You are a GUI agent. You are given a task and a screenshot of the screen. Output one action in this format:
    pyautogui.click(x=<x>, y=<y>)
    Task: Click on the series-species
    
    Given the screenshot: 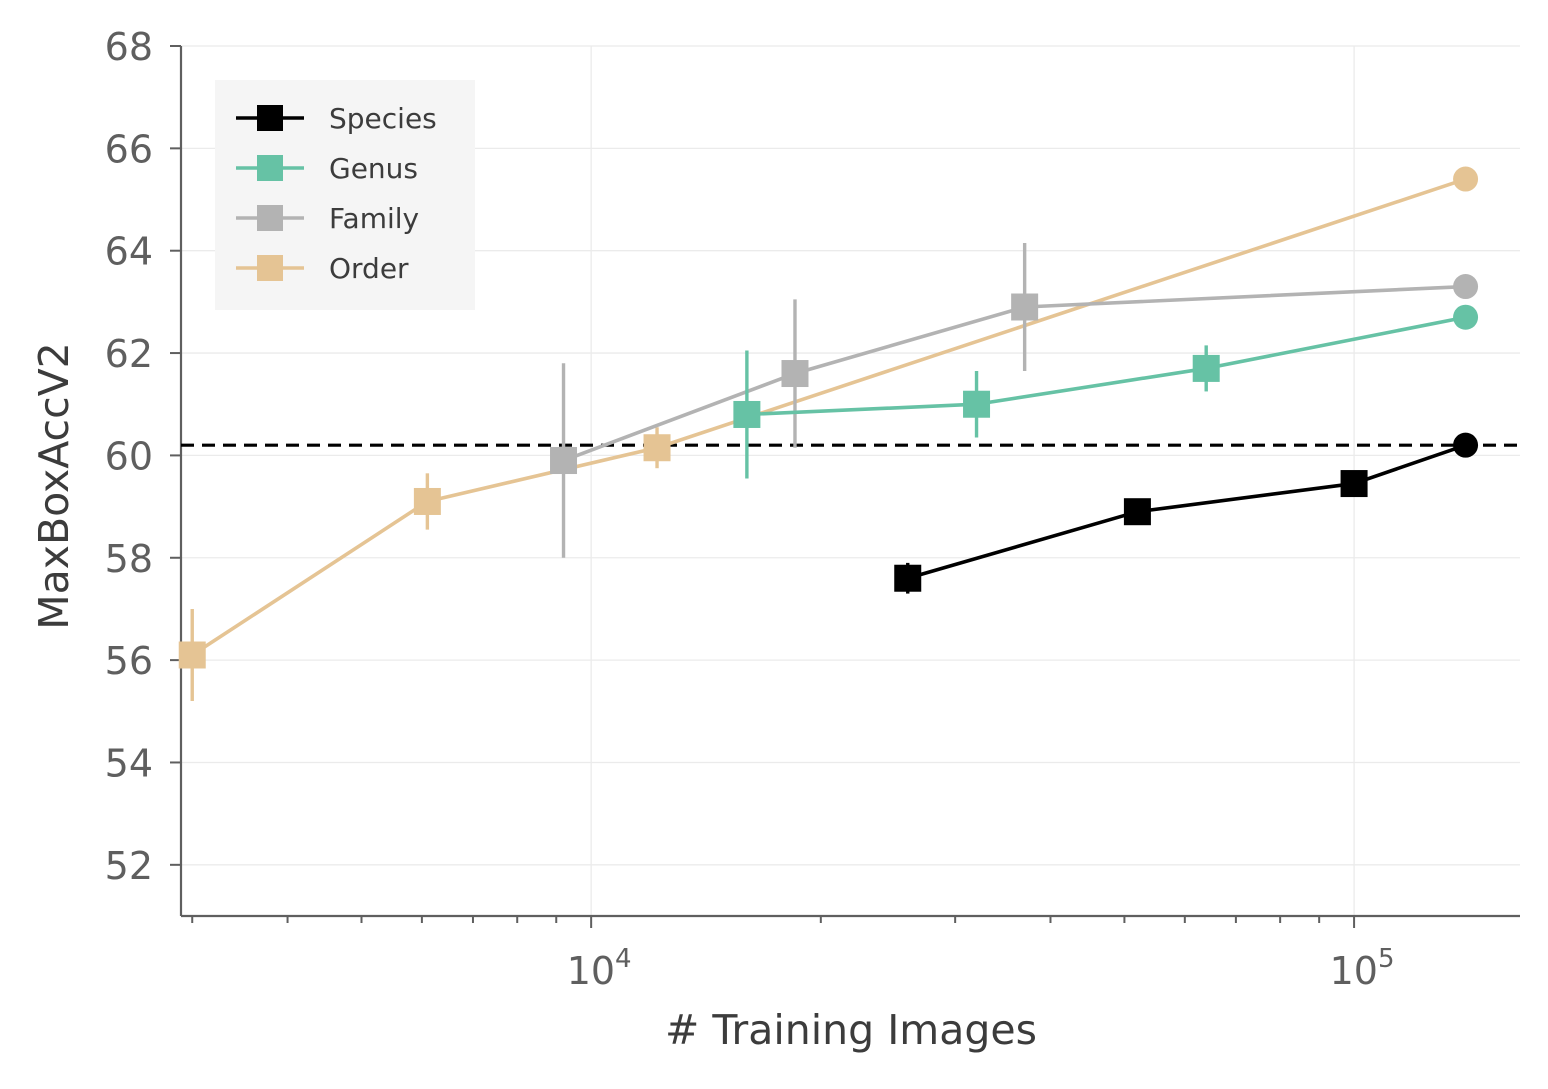 What is the action you would take?
    pyautogui.click(x=1186, y=513)
    